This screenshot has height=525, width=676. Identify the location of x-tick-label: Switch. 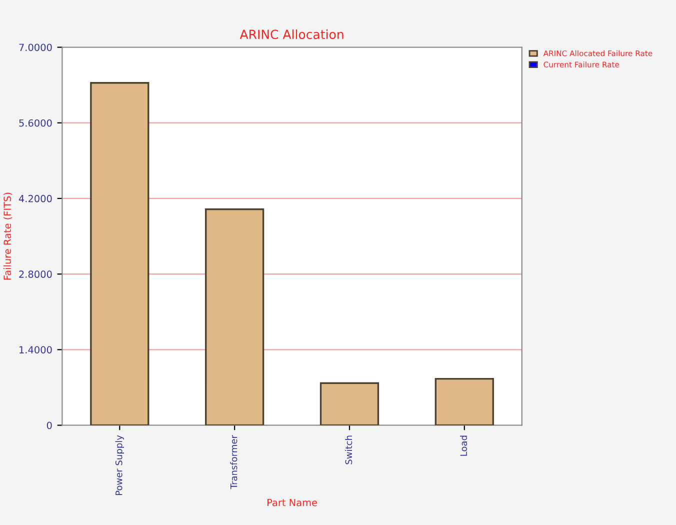
(348, 450).